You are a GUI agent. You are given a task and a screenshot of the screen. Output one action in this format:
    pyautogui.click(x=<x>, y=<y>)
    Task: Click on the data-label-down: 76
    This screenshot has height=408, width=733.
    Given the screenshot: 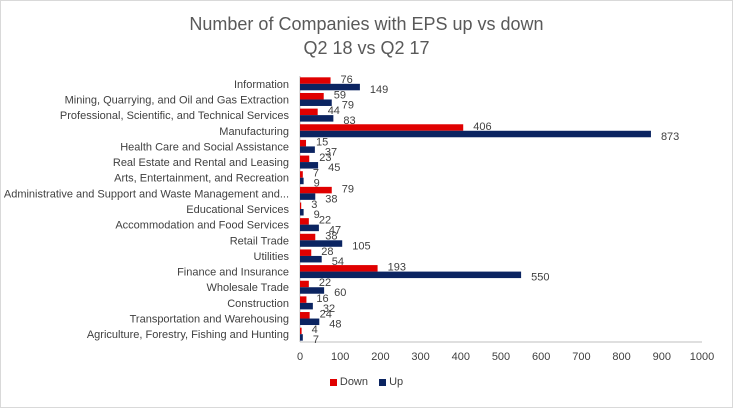 What is the action you would take?
    pyautogui.click(x=347, y=80)
    